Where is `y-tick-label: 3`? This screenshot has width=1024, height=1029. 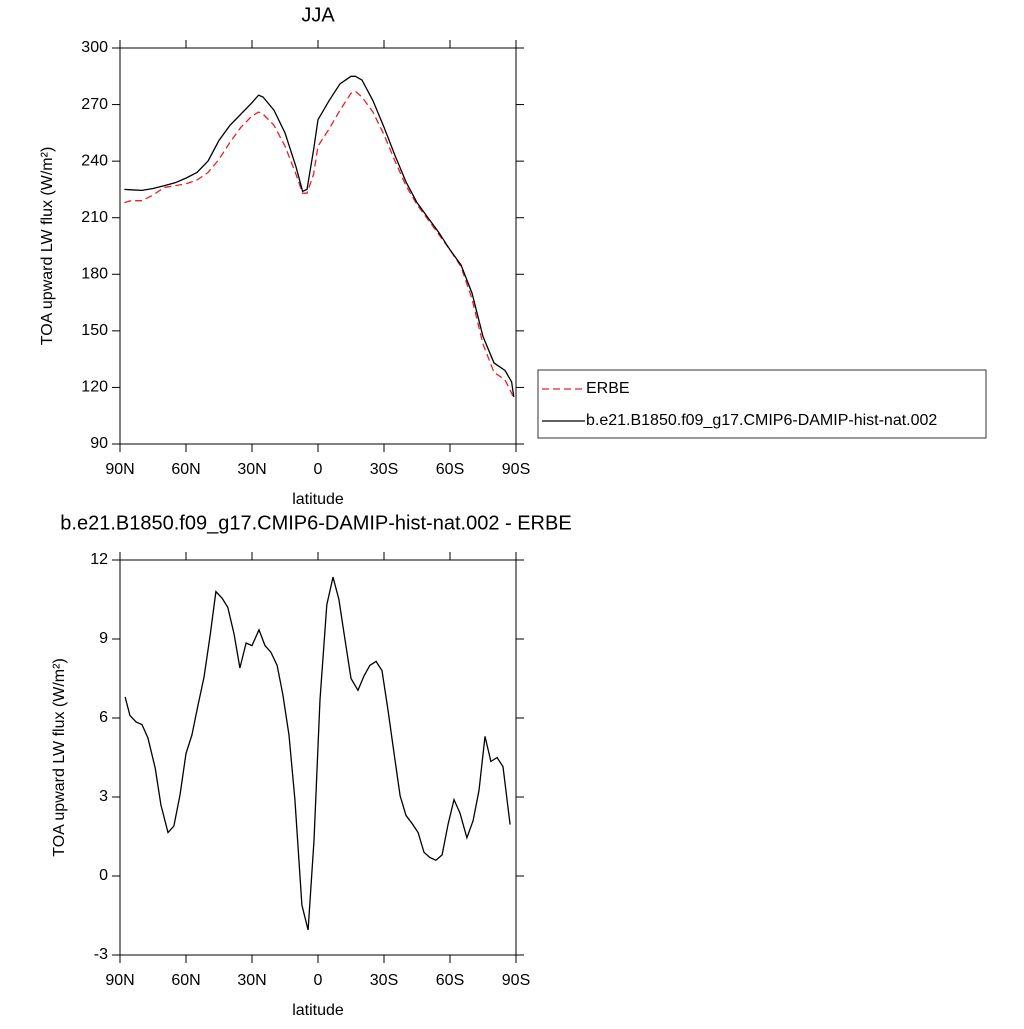
y-tick-label: 3 is located at coordinates (103, 796).